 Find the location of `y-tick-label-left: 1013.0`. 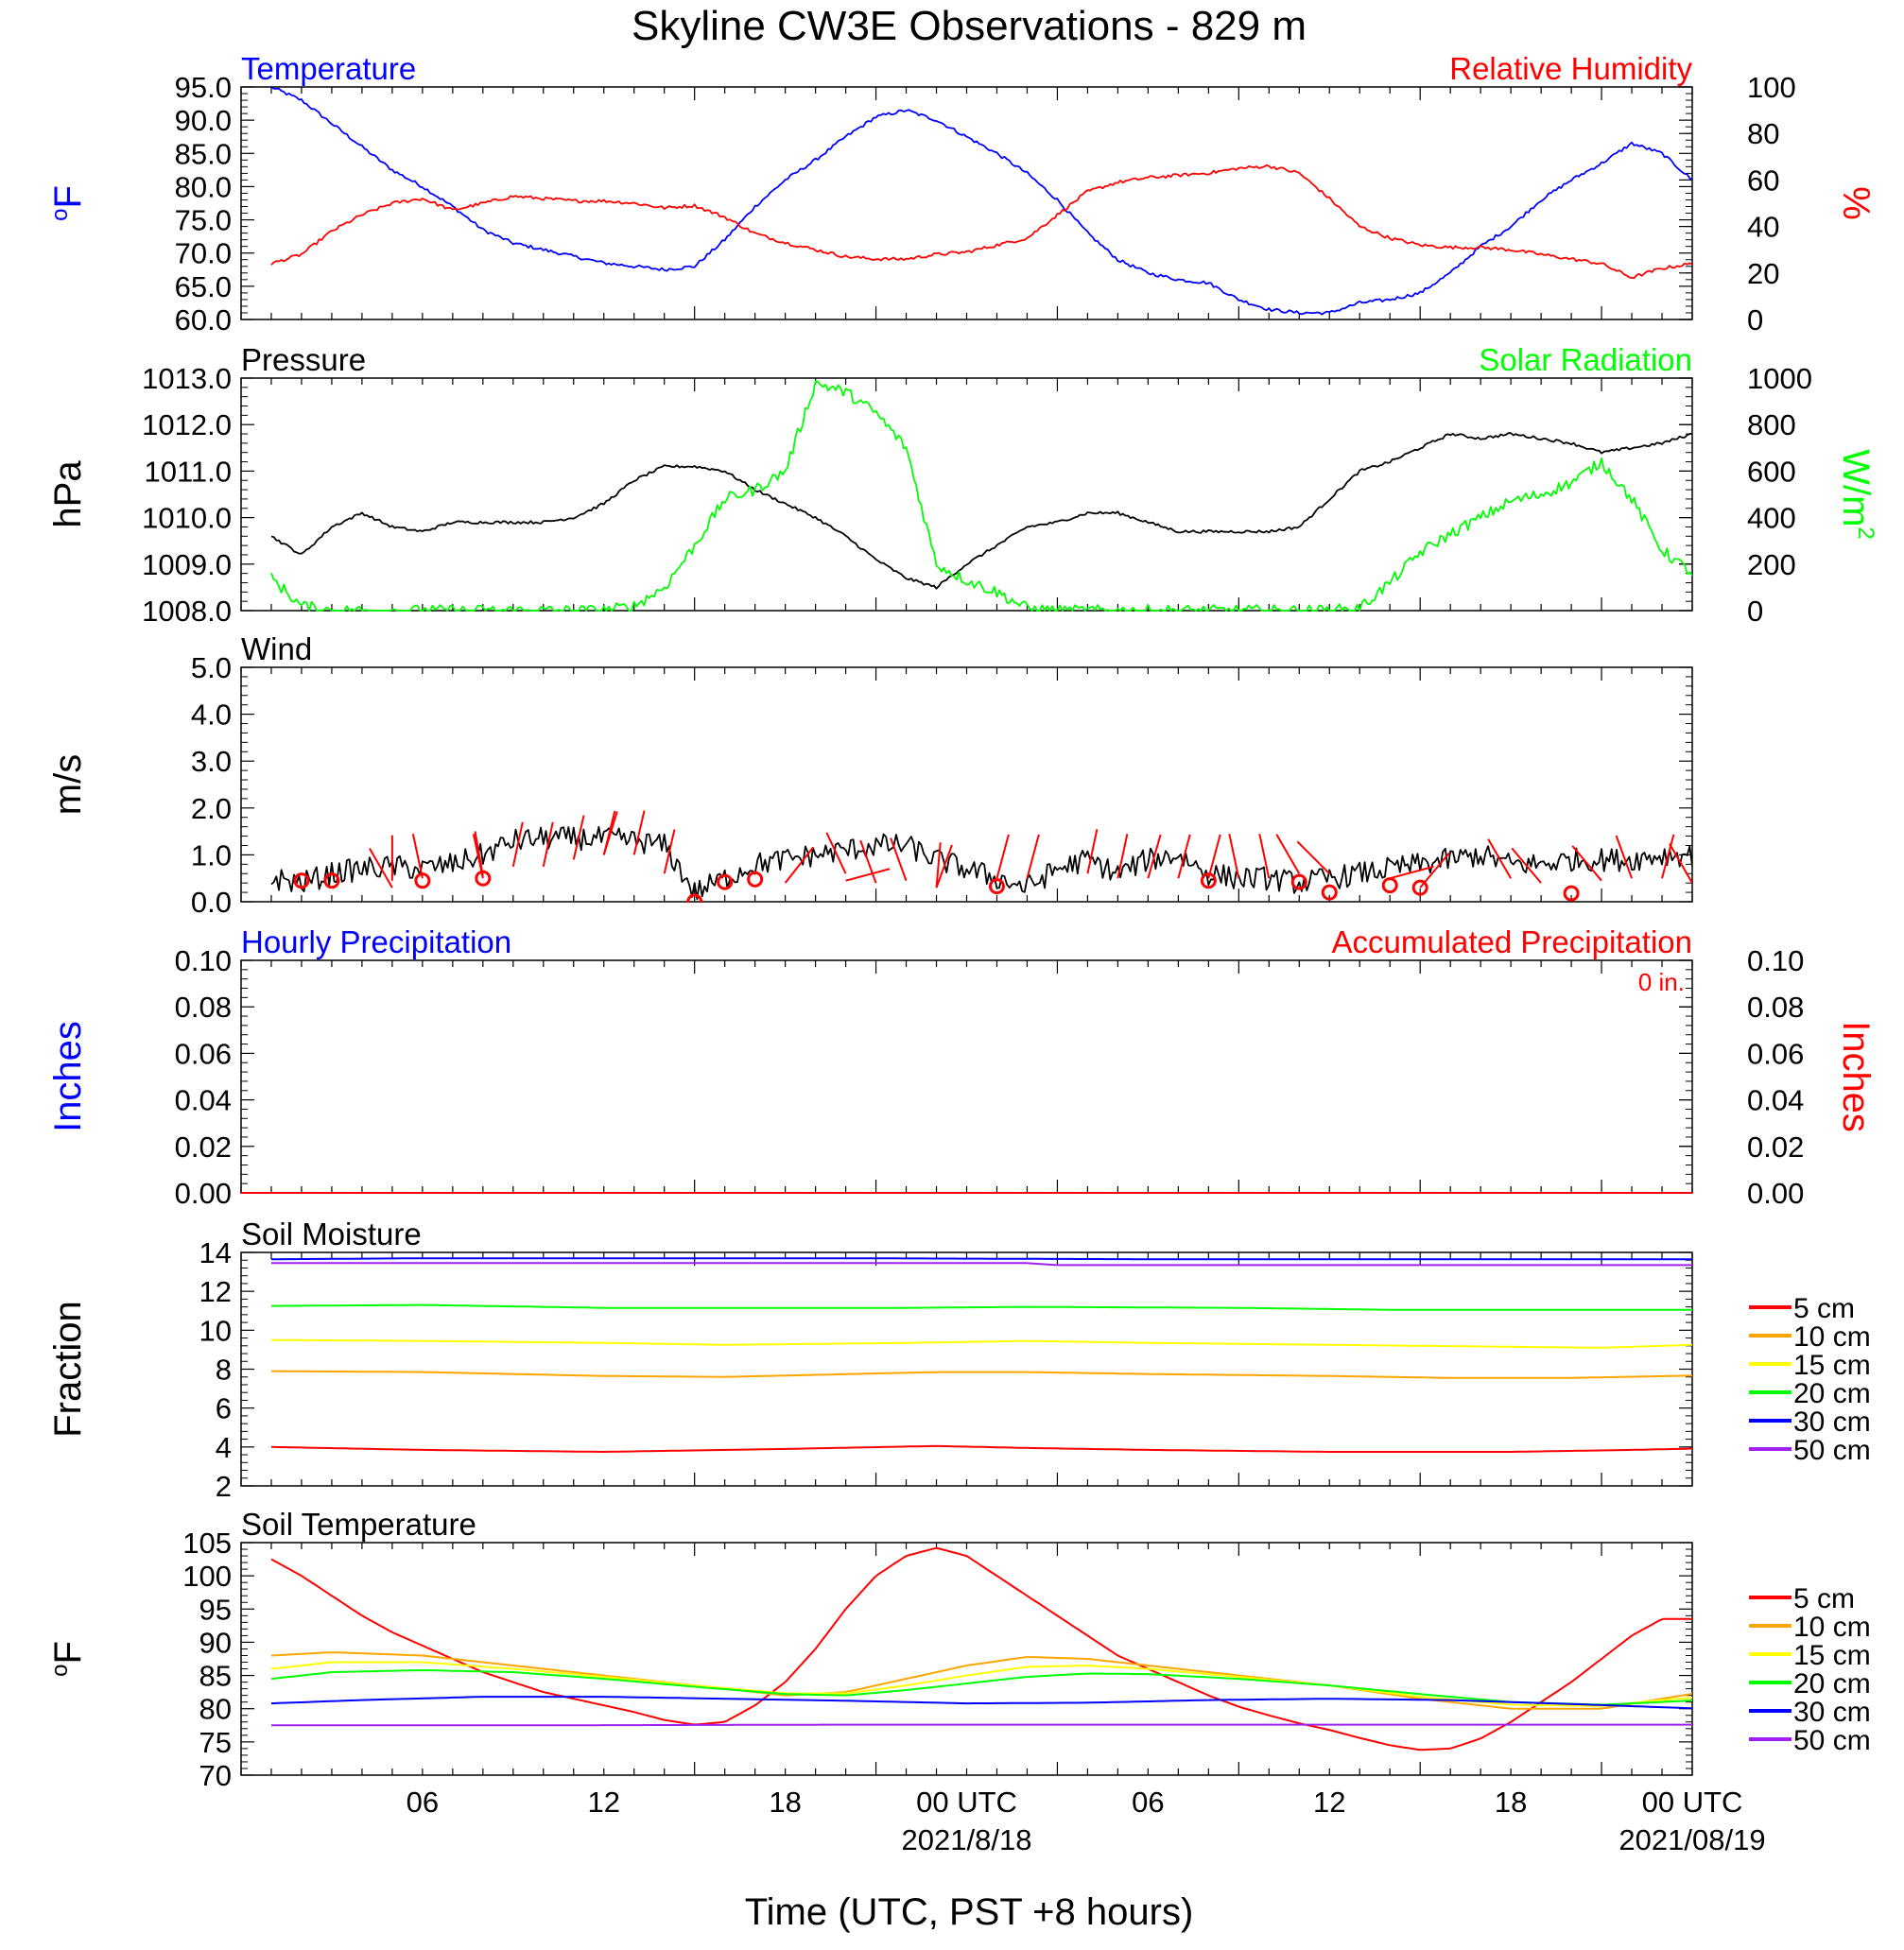

y-tick-label-left: 1013.0 is located at coordinates (187, 378).